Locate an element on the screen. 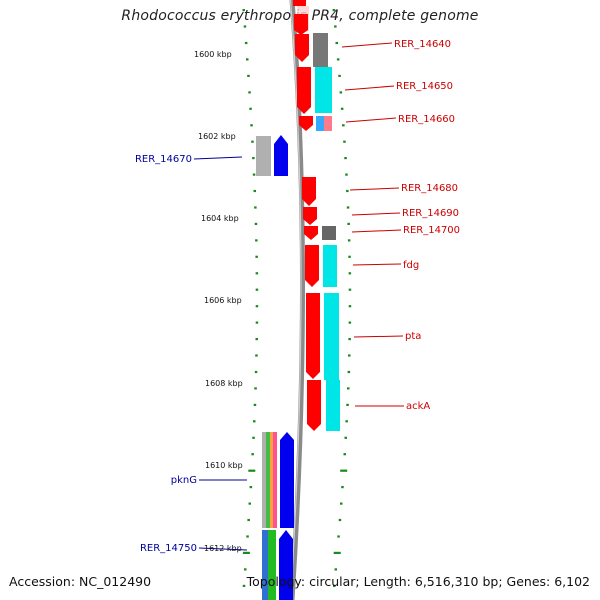  gene-labels-left: RER_14670 pknG RER_14750 is located at coordinates (166, 354).